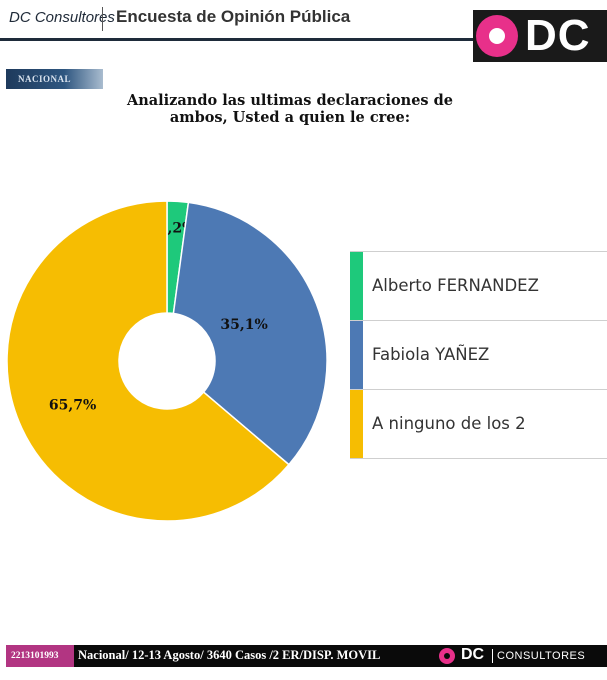  What do you see at coordinates (431, 354) in the screenshot?
I see `legend-label-2: Fabiola YAÑEZ` at bounding box center [431, 354].